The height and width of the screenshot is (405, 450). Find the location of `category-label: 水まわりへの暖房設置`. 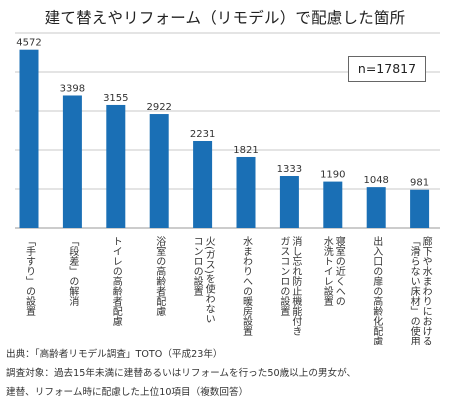

category-label: 水まわりへの暖房設置 is located at coordinates (247, 286).